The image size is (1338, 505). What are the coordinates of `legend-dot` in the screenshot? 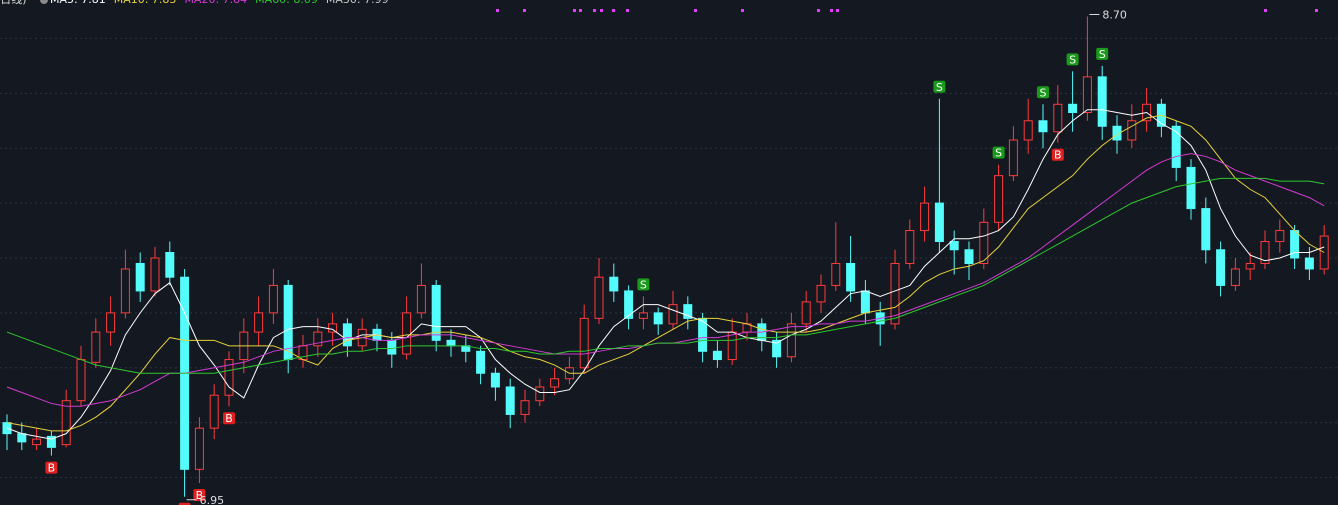 It's located at (44, 2).